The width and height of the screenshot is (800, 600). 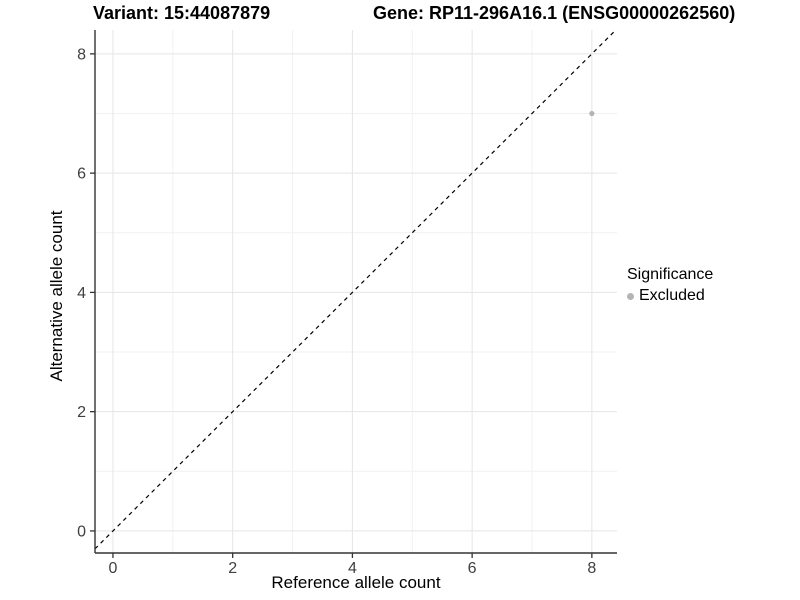 I want to click on legend-entry-excluded: Excluded, so click(x=670, y=296).